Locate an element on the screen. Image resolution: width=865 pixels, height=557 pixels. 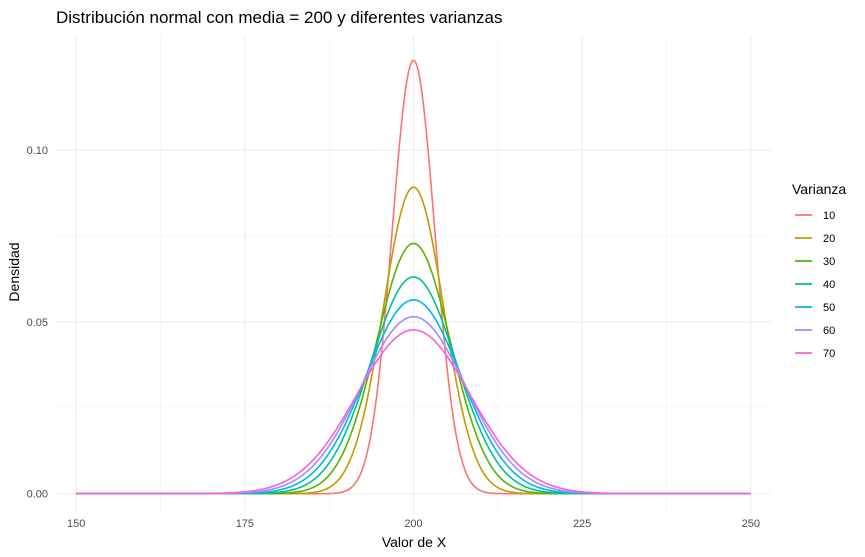
x-axis-ticks: 150 175 200 225 250 is located at coordinates (413, 524).